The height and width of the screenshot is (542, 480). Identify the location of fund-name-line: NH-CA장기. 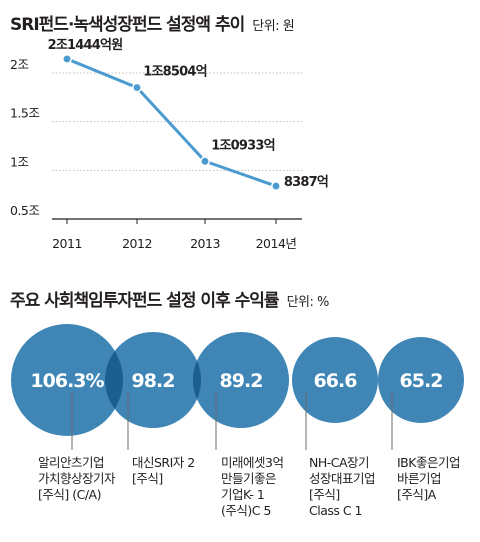
(339, 462).